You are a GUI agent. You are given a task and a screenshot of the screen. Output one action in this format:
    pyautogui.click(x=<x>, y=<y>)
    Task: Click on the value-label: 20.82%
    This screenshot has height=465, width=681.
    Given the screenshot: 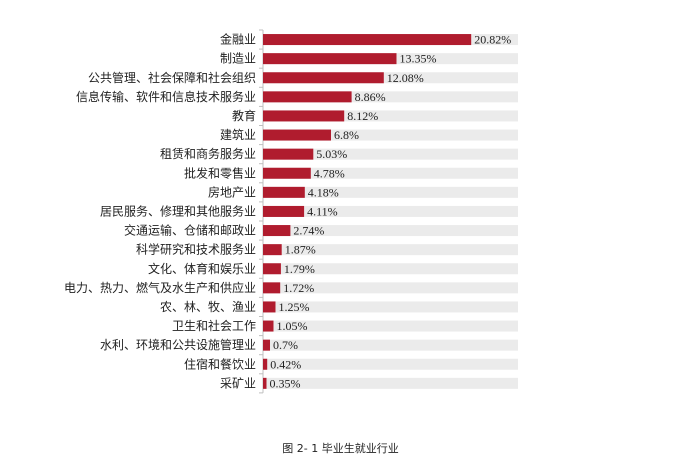 What is the action you would take?
    pyautogui.click(x=492, y=40)
    